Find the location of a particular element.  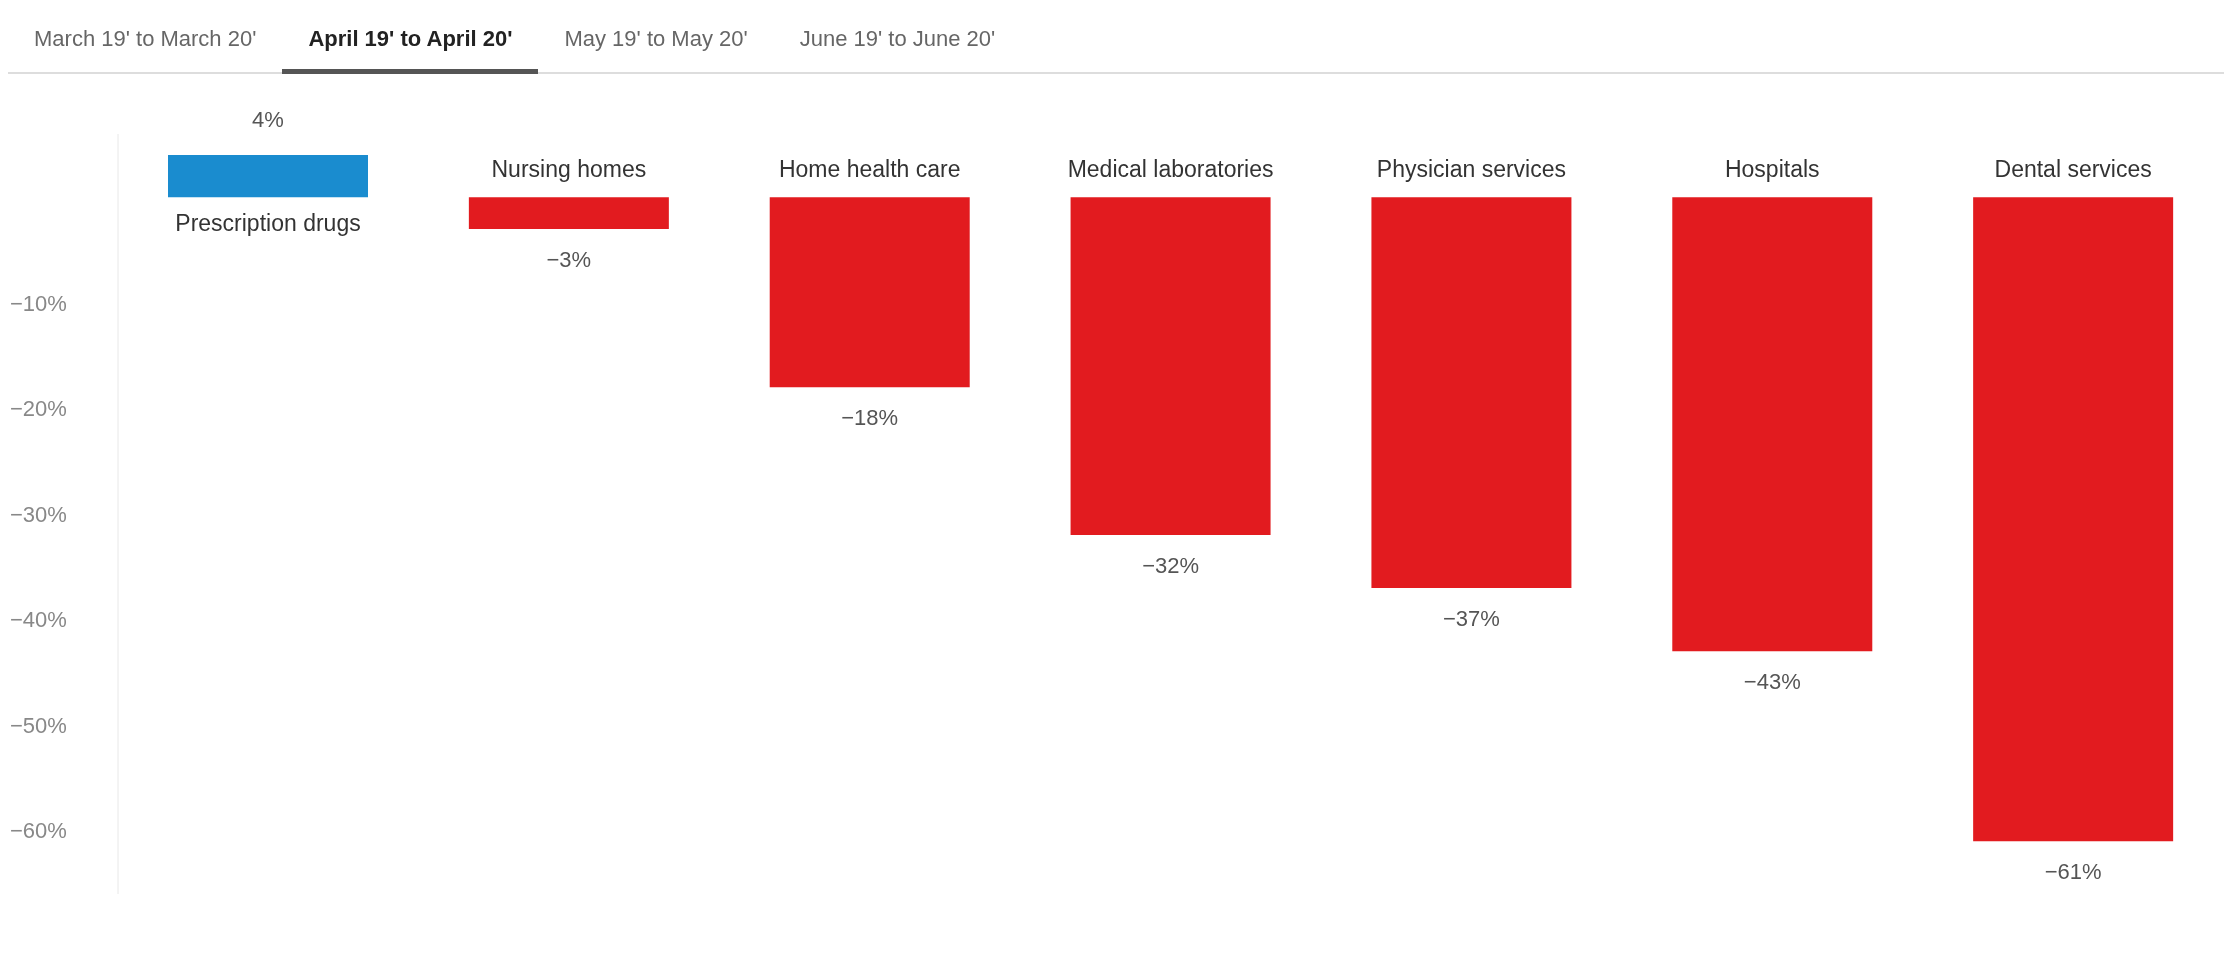

data-label: −43% is located at coordinates (1772, 682).